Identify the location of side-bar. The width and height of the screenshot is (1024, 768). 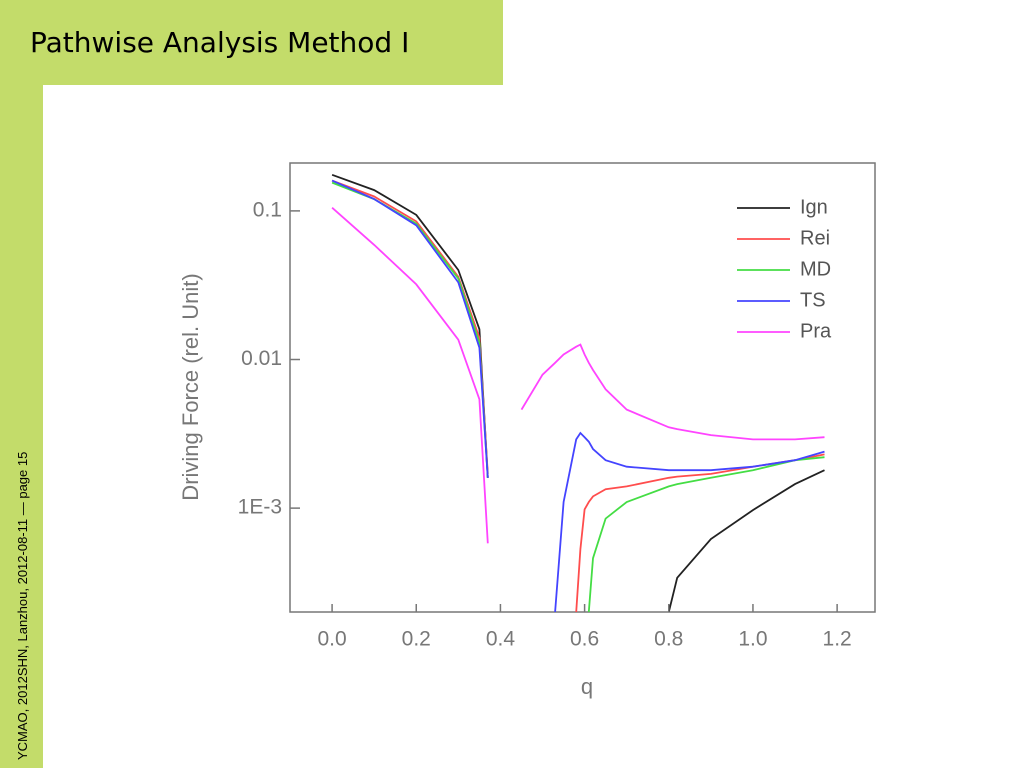
(21, 426).